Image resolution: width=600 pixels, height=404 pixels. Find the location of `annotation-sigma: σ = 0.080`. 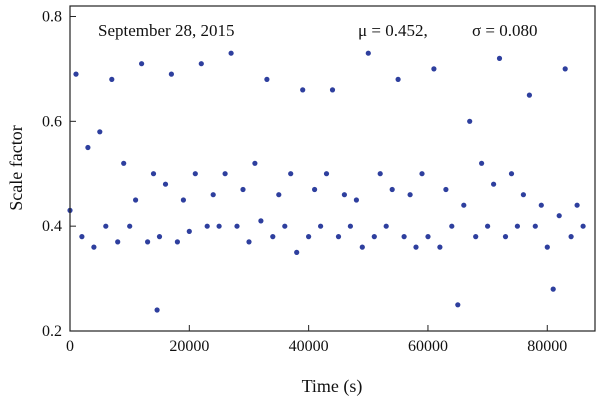

annotation-sigma: σ = 0.080 is located at coordinates (505, 30).